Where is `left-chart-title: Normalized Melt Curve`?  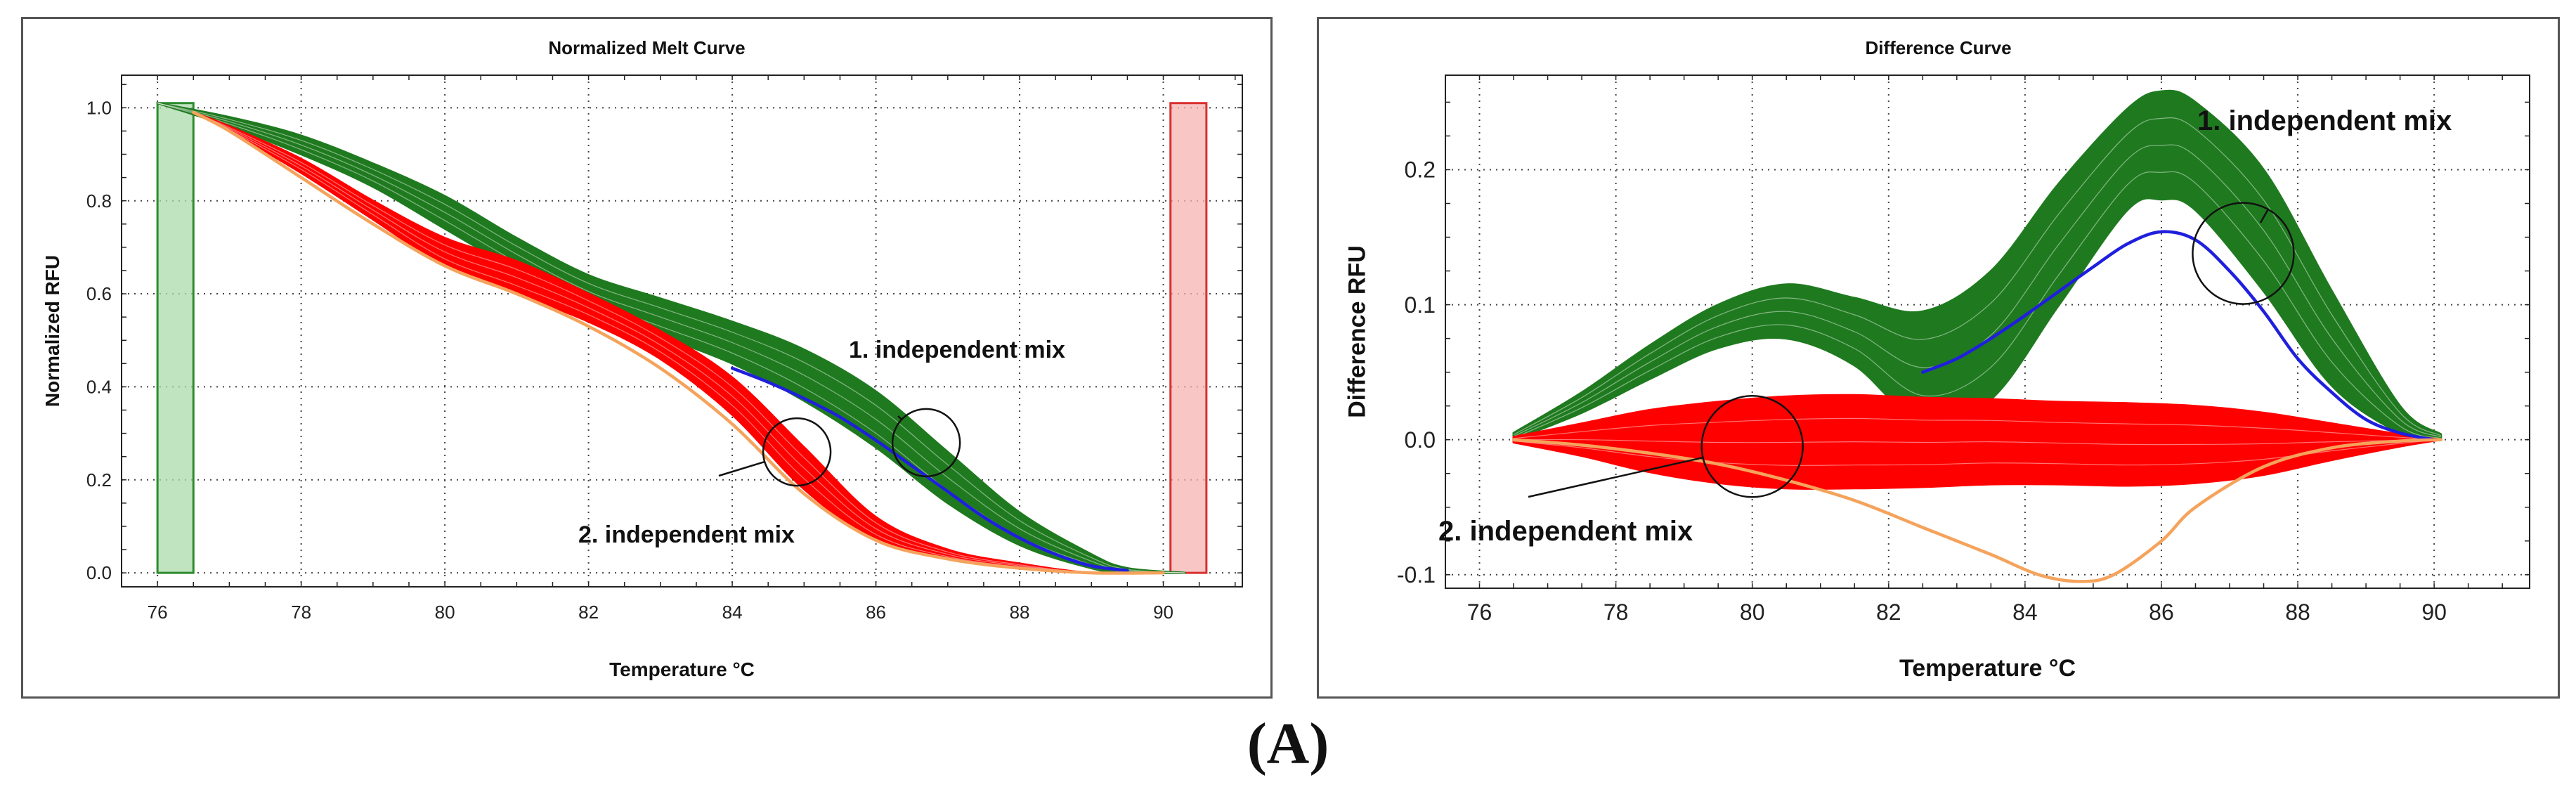 left-chart-title: Normalized Melt Curve is located at coordinates (647, 47).